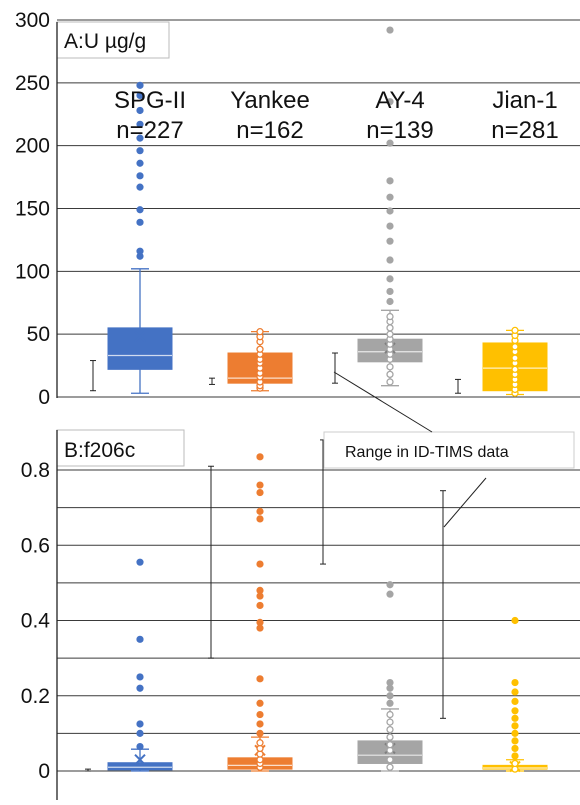 This screenshot has height=805, width=580. Describe the element at coordinates (465, 502) in the screenshot. I see `annotation-leader-b` at that location.